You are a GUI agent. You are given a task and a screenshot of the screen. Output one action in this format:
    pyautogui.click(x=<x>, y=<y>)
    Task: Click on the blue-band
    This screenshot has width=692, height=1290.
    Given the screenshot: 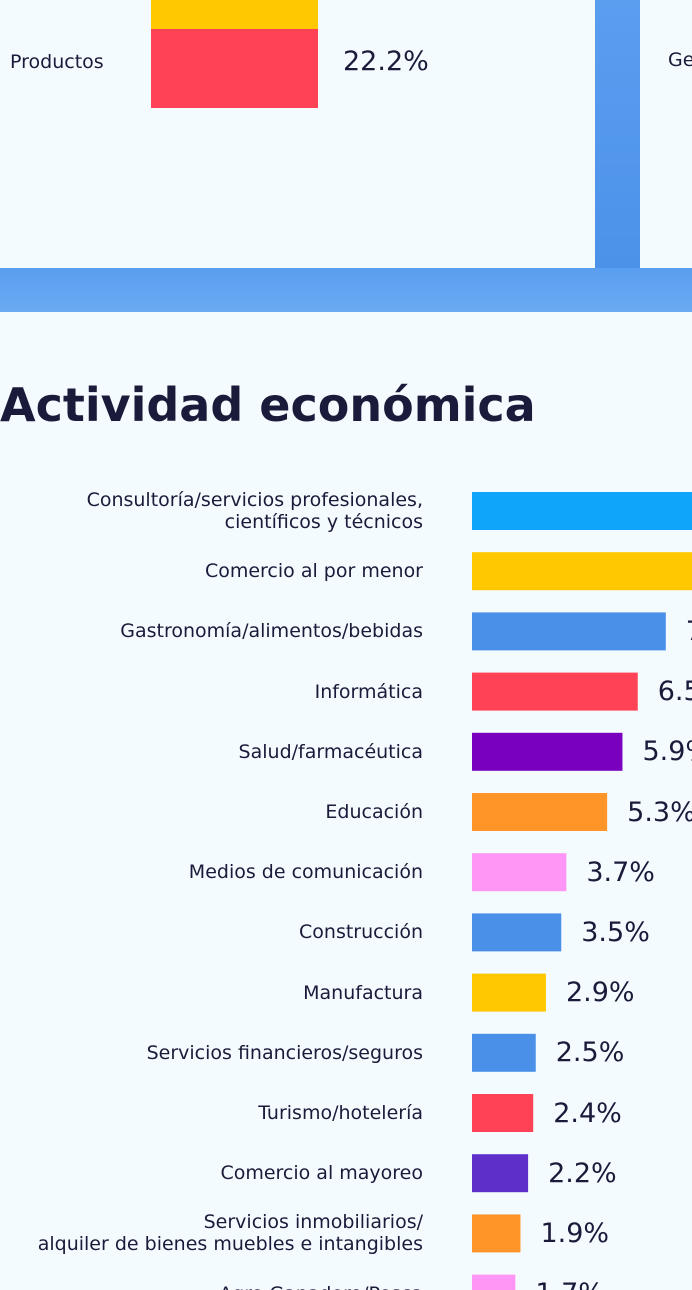 What is the action you would take?
    pyautogui.click(x=346, y=290)
    